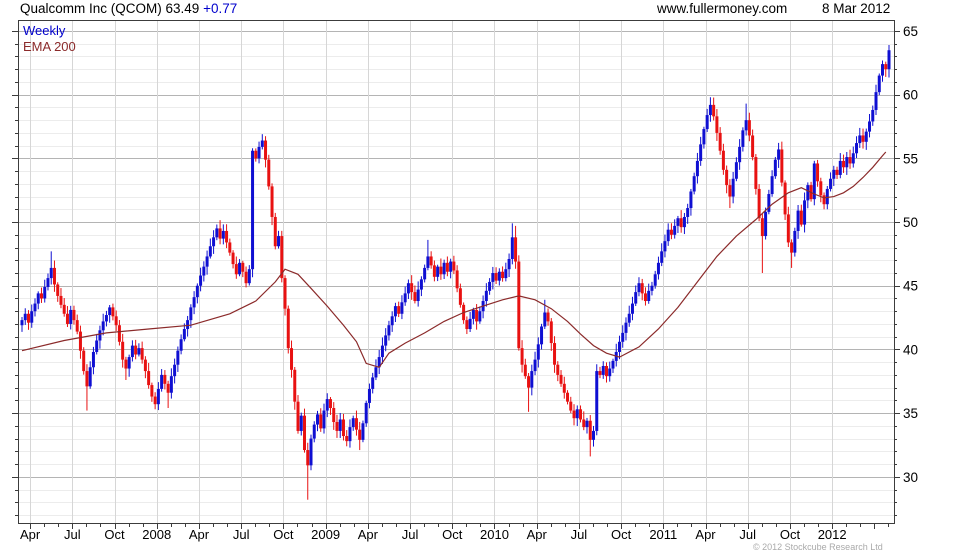 This screenshot has width=980, height=560. I want to click on chart-title: Qualcomm Inc (QCOM) 63.49 +0.77, so click(128, 8).